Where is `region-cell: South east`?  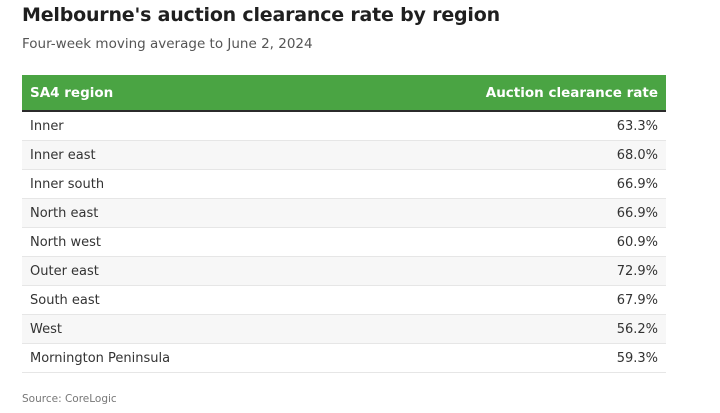 region-cell: South east is located at coordinates (168, 300).